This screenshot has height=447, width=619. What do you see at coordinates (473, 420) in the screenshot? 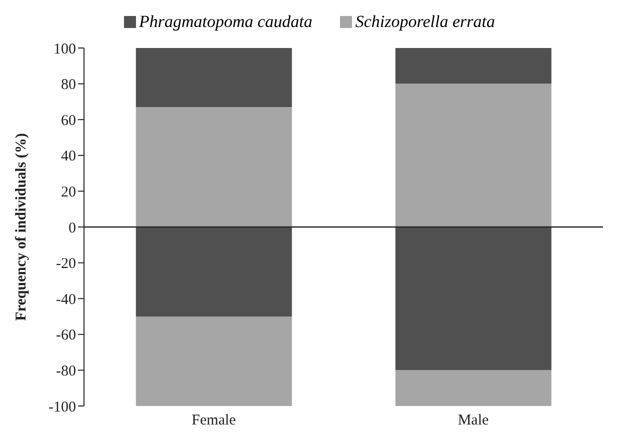
I see `x-tick-label: Male` at bounding box center [473, 420].